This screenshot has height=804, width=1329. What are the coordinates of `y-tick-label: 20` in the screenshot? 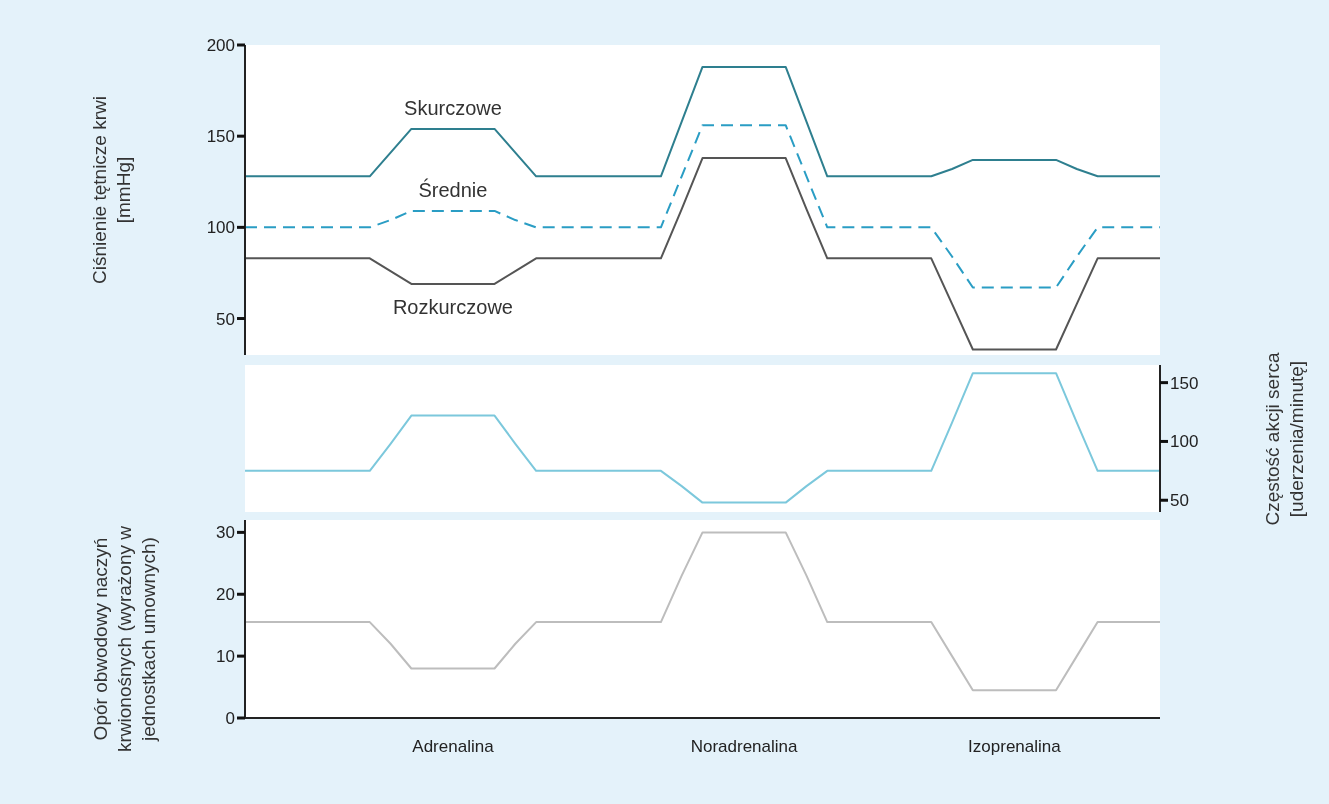 It's located at (225, 595).